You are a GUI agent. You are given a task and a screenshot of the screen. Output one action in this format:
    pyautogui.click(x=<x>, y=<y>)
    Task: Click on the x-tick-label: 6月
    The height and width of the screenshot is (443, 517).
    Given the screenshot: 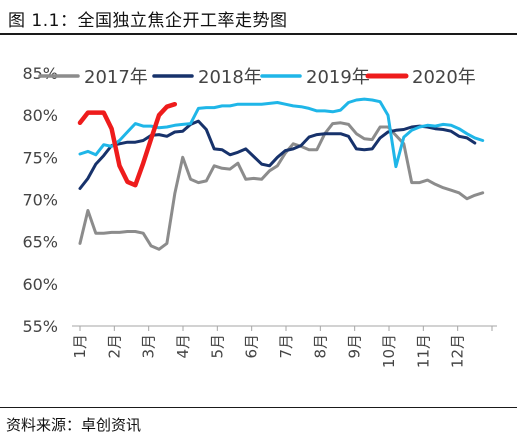 What is the action you would take?
    pyautogui.click(x=252, y=346)
    